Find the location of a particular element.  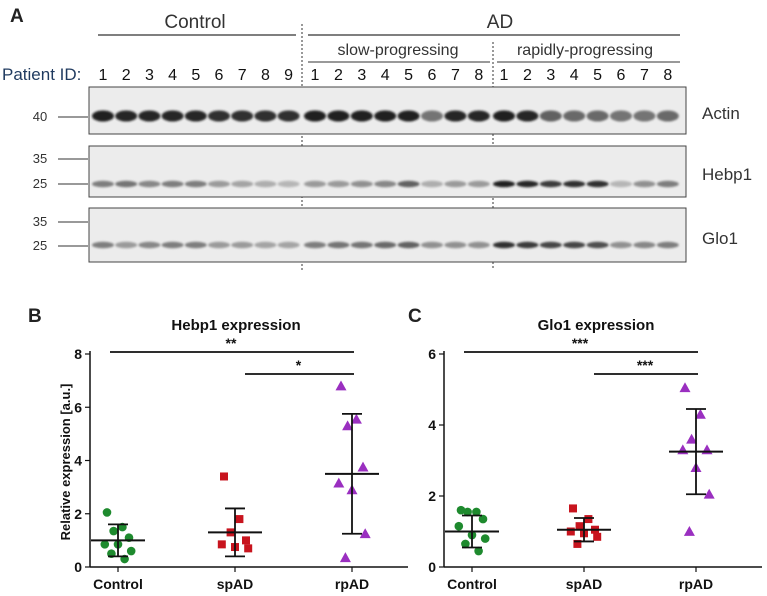

patient-id-slow-2: 2 is located at coordinates (338, 75).